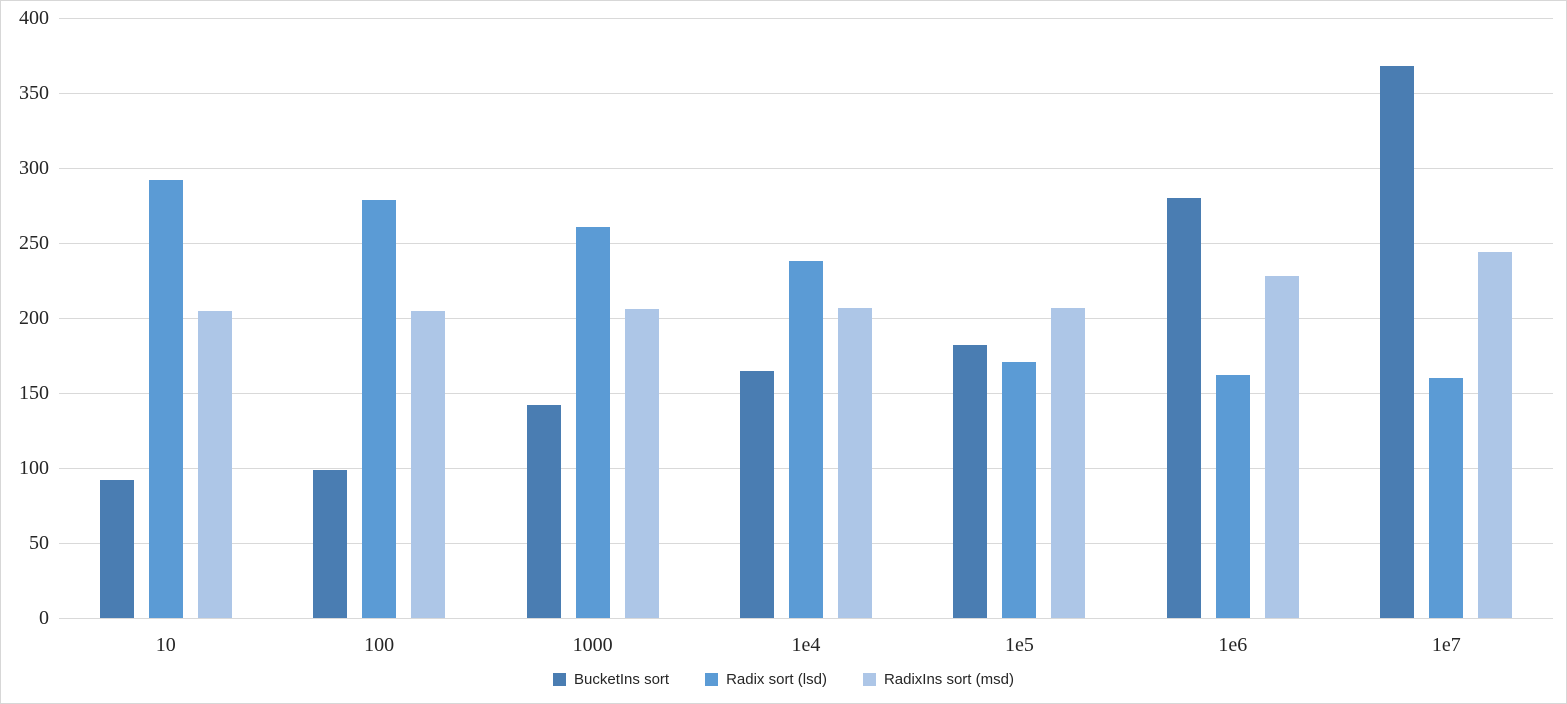 The width and height of the screenshot is (1567, 704). I want to click on legend-label: BucketIns sort, so click(622, 679).